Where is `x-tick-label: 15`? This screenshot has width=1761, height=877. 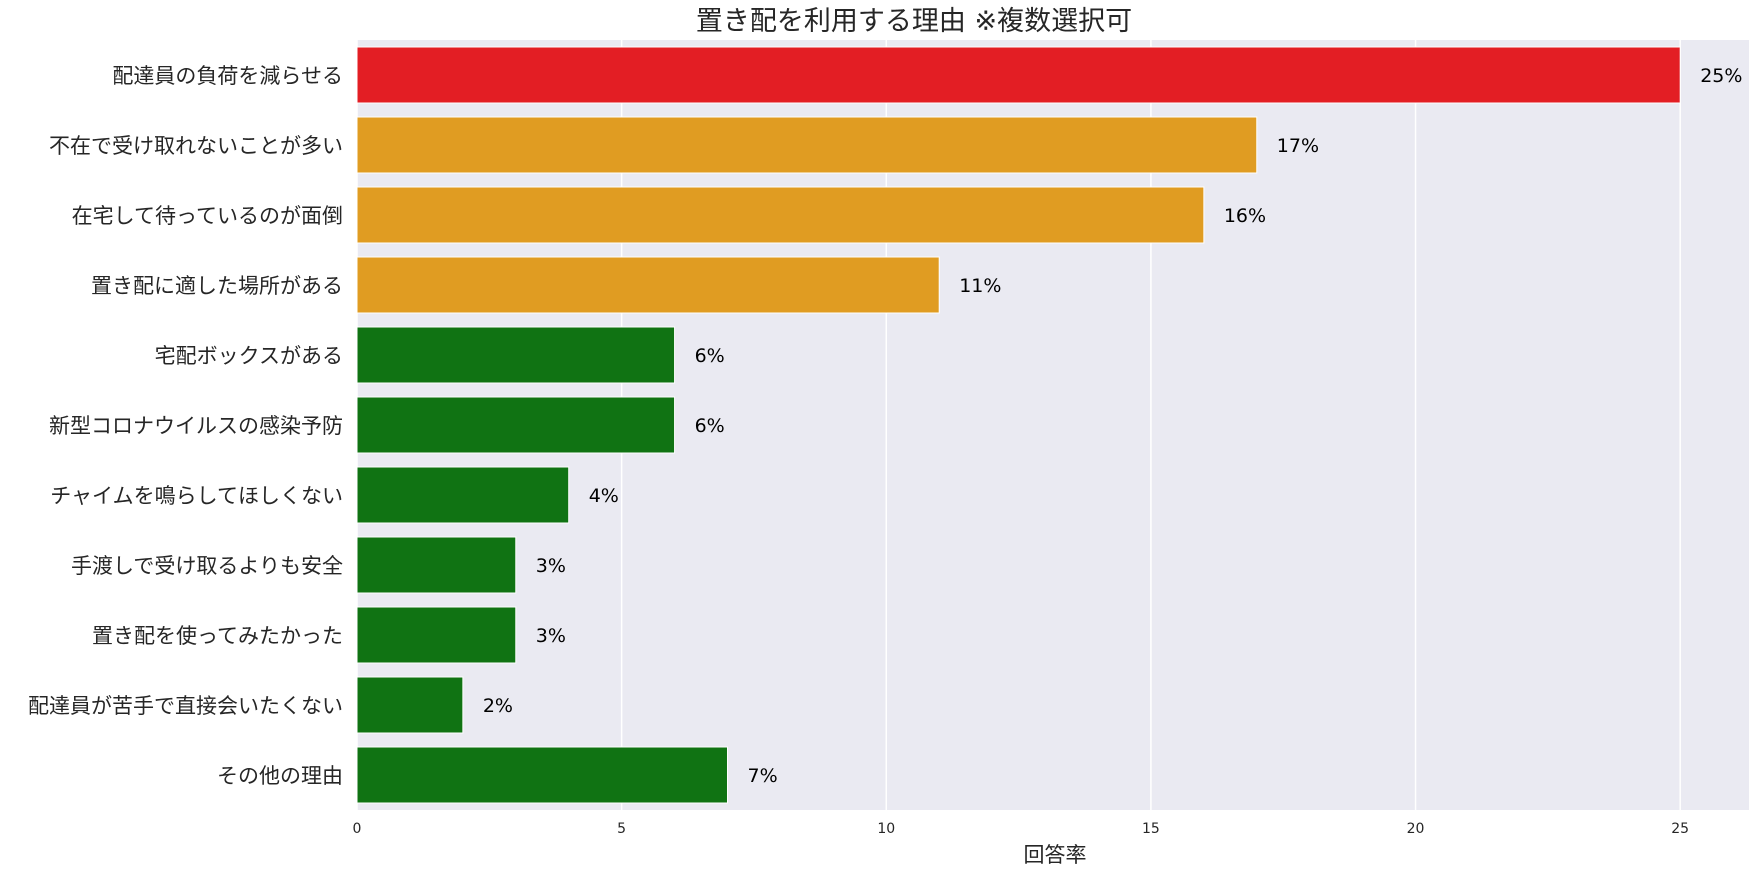 x-tick-label: 15 is located at coordinates (1151, 829).